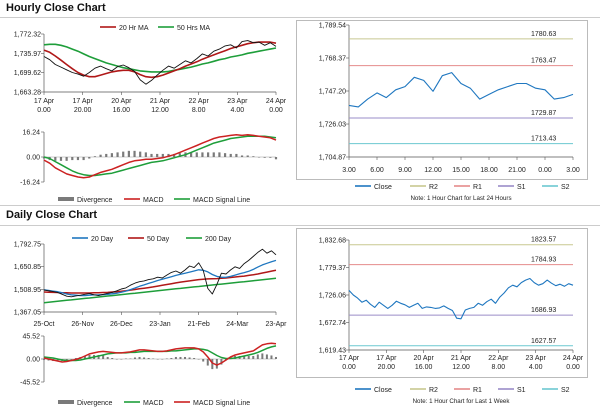 The width and height of the screenshot is (600, 413). I want to click on daily-pivot-legend-label: Close, so click(383, 390).